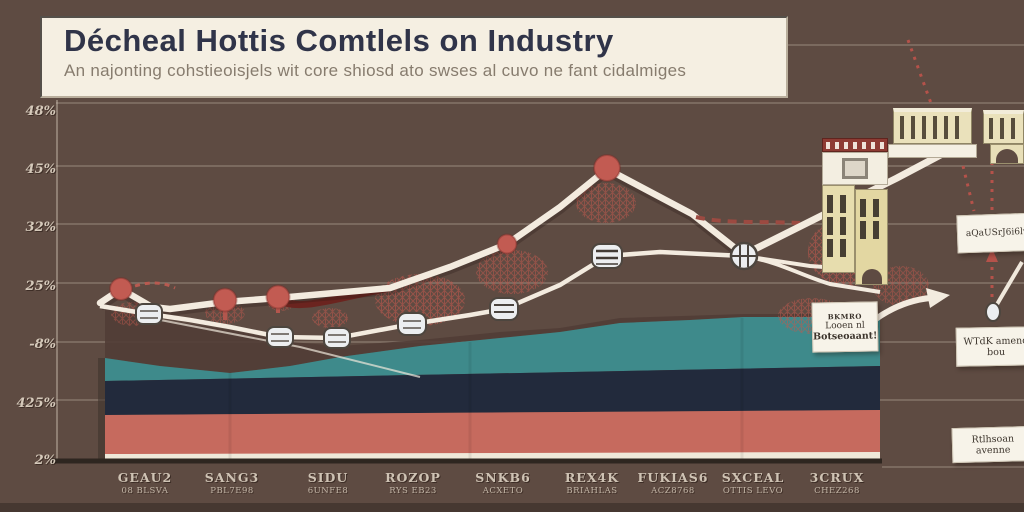 The image size is (1024, 512). What do you see at coordinates (872, 276) in the screenshot?
I see `building-arch` at bounding box center [872, 276].